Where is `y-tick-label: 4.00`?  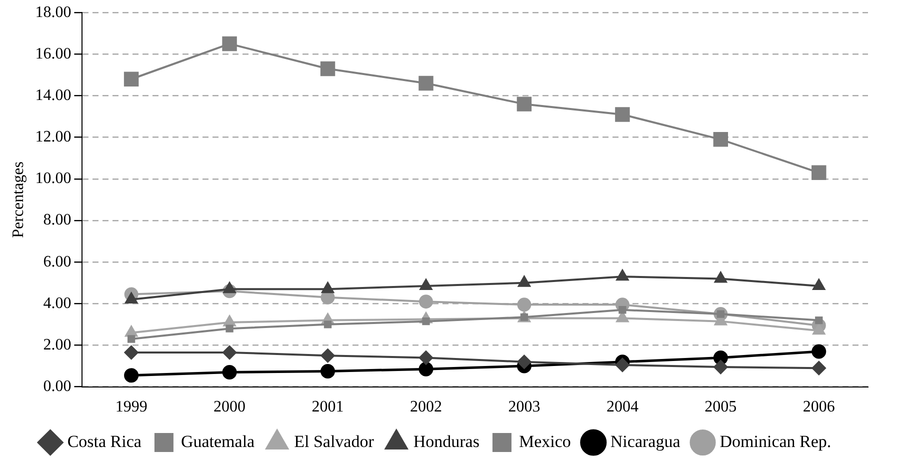
y-tick-label: 4.00 is located at coordinates (57, 303).